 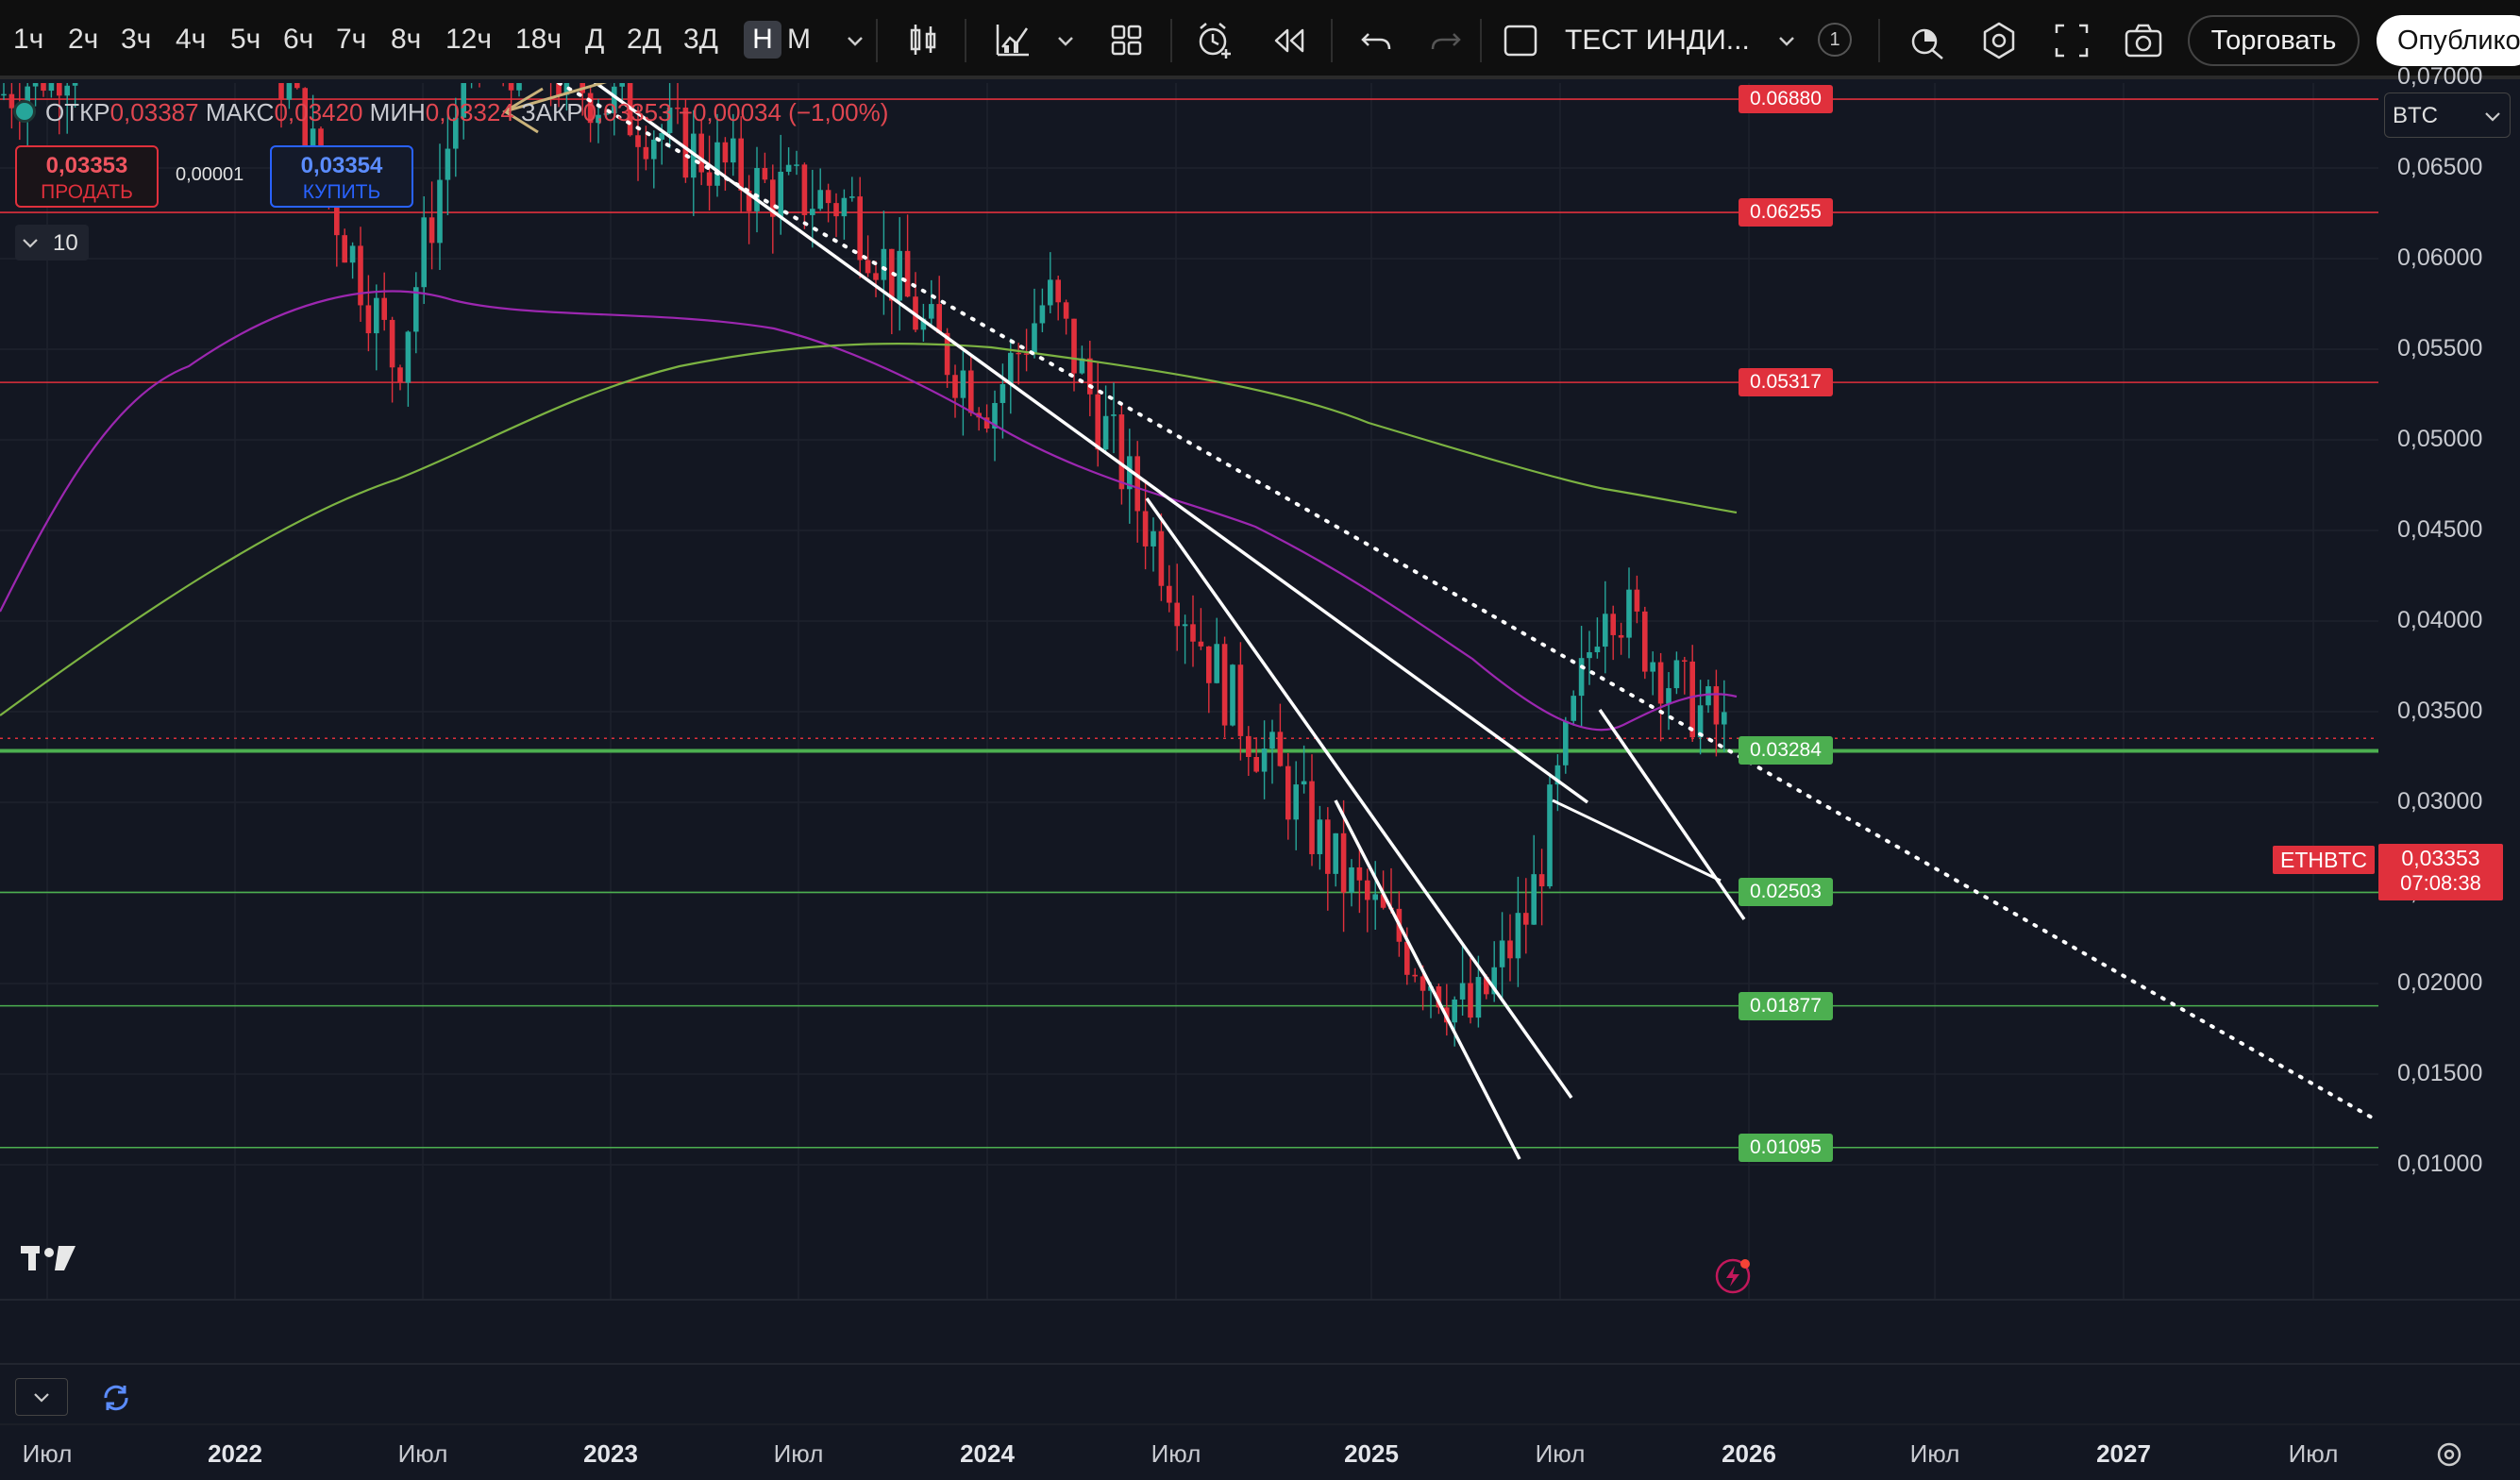 What do you see at coordinates (762, 40) in the screenshot?
I see `timeframe-button: Н` at bounding box center [762, 40].